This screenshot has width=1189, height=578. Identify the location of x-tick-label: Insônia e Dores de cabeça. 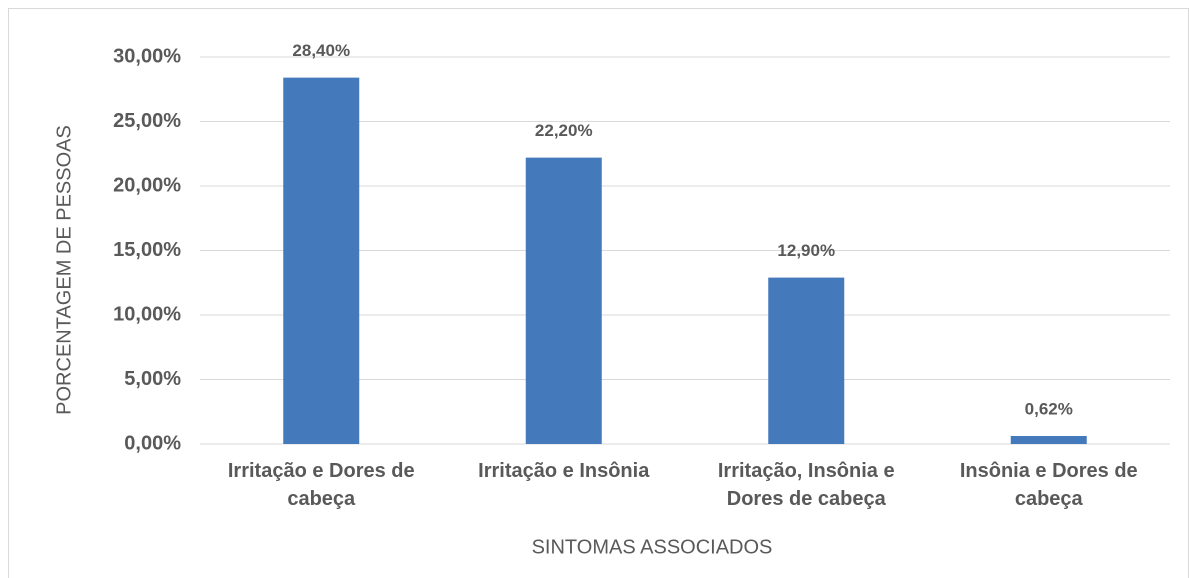
(1048, 485).